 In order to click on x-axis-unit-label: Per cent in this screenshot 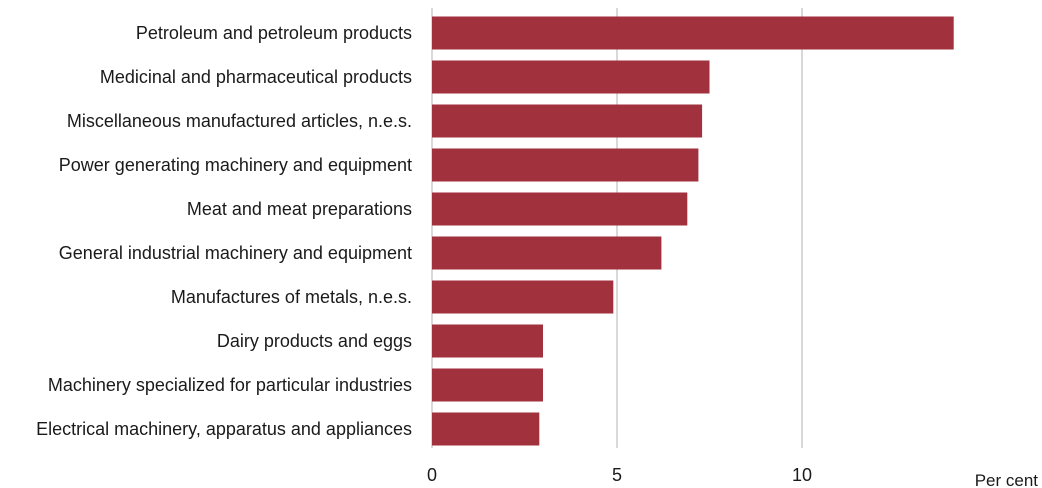, I will do `click(1007, 479)`.